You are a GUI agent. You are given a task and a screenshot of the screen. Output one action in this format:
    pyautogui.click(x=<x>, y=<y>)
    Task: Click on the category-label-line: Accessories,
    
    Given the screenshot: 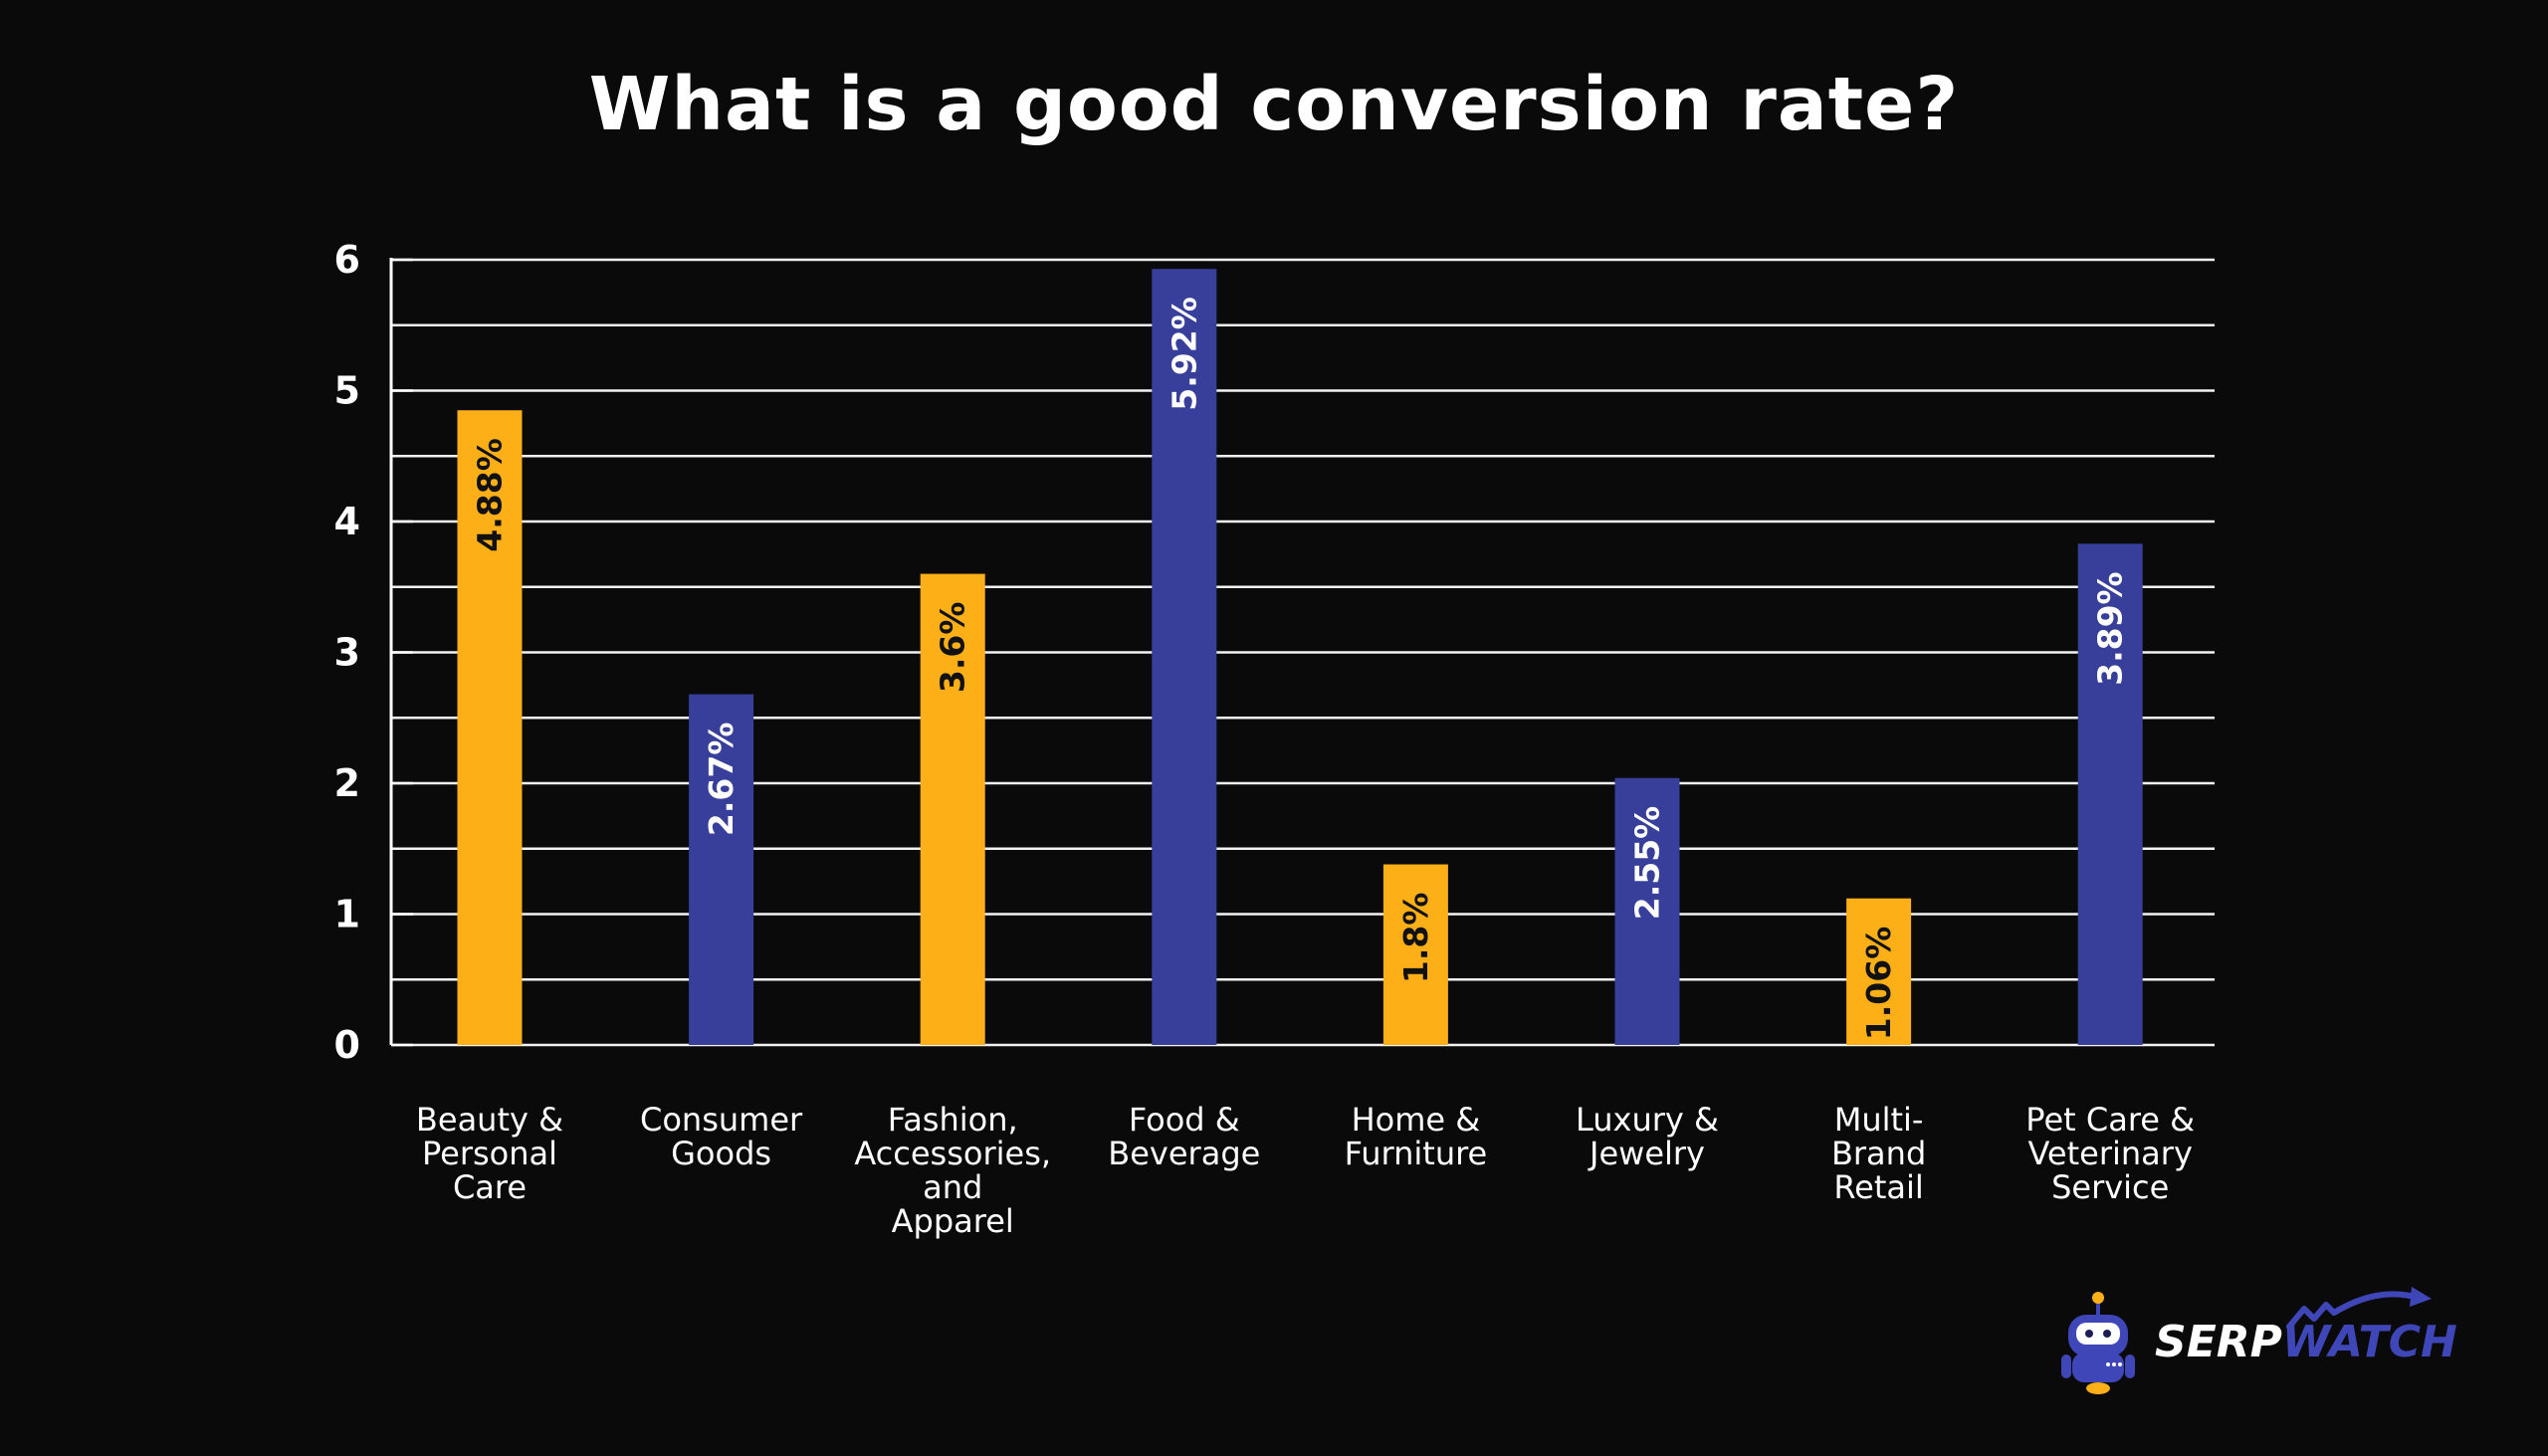 What is the action you would take?
    pyautogui.click(x=952, y=1153)
    